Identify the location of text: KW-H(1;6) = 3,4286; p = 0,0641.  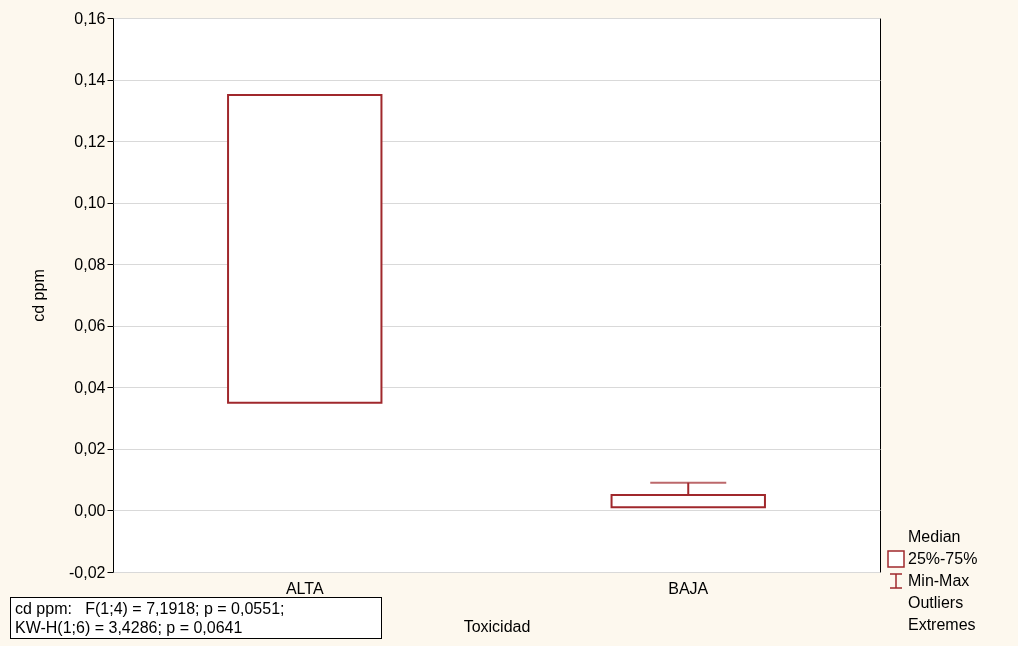
(129, 627).